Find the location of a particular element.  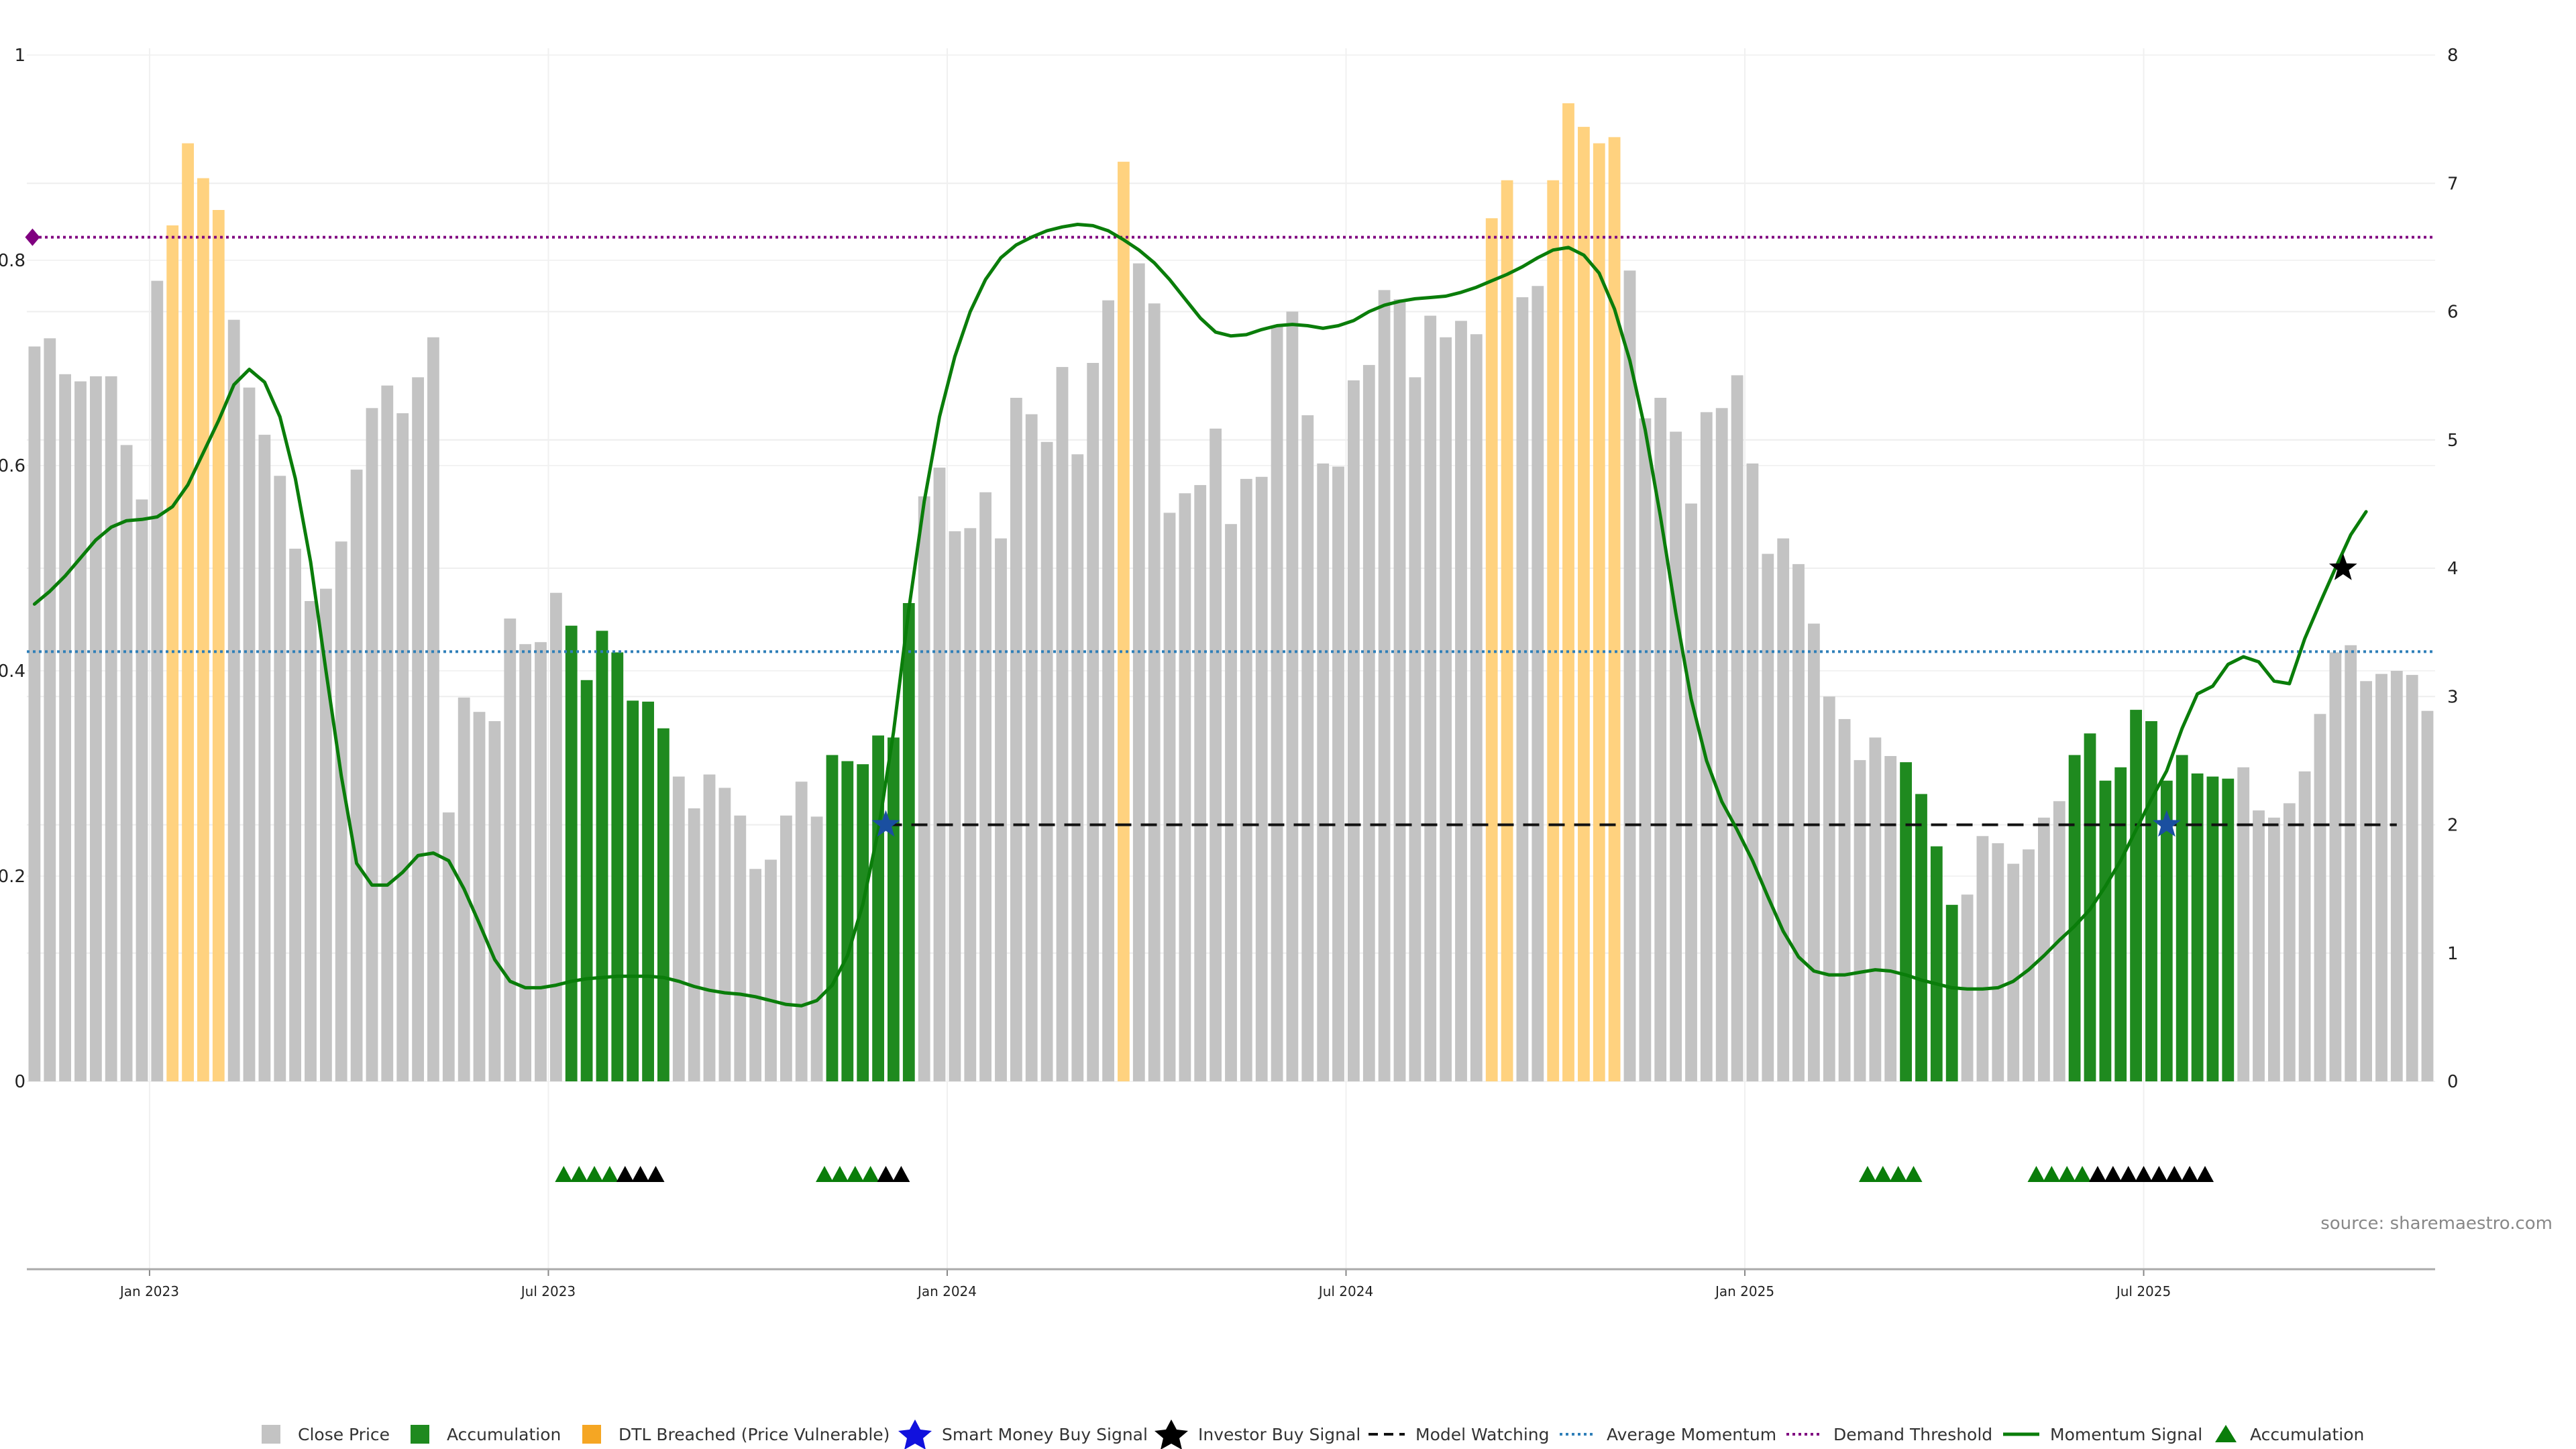

right-tick-label: 4 is located at coordinates (2453, 569).